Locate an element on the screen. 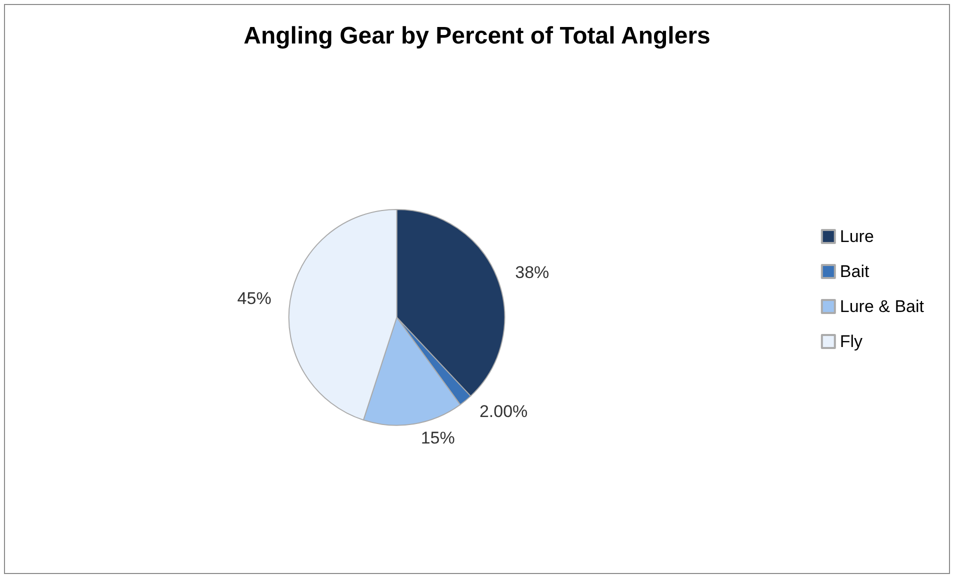  data-label: 45% is located at coordinates (254, 298).